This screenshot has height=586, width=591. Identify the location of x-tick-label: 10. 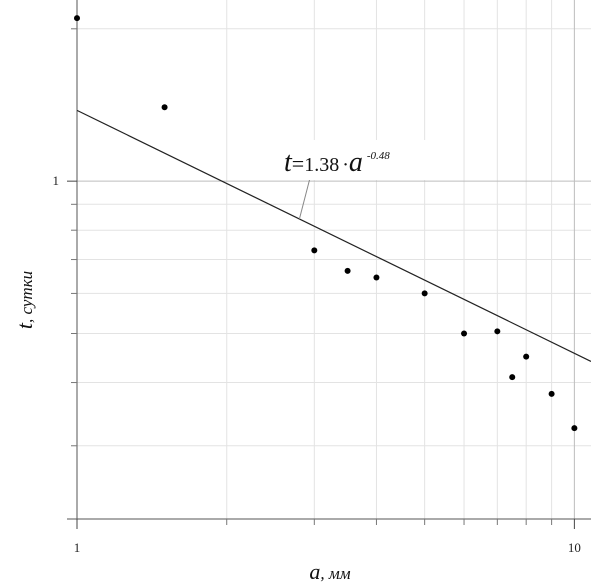
(574, 547).